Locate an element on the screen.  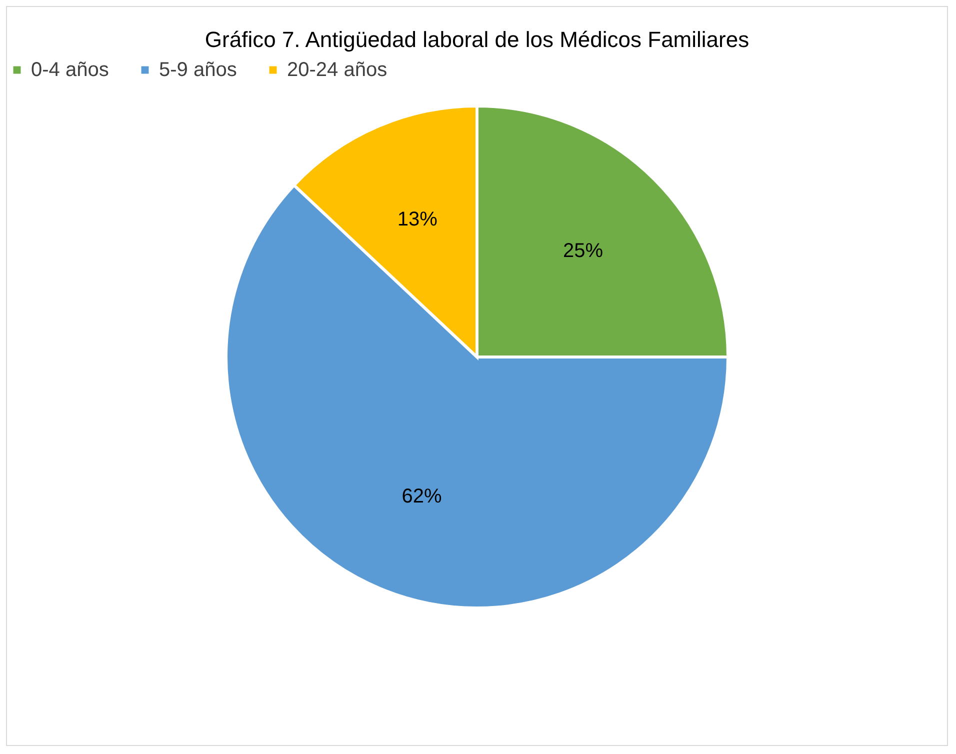
chart-title: Gráfico 7. Antigüedad laboral de los Médicos Familiares is located at coordinates (477, 39).